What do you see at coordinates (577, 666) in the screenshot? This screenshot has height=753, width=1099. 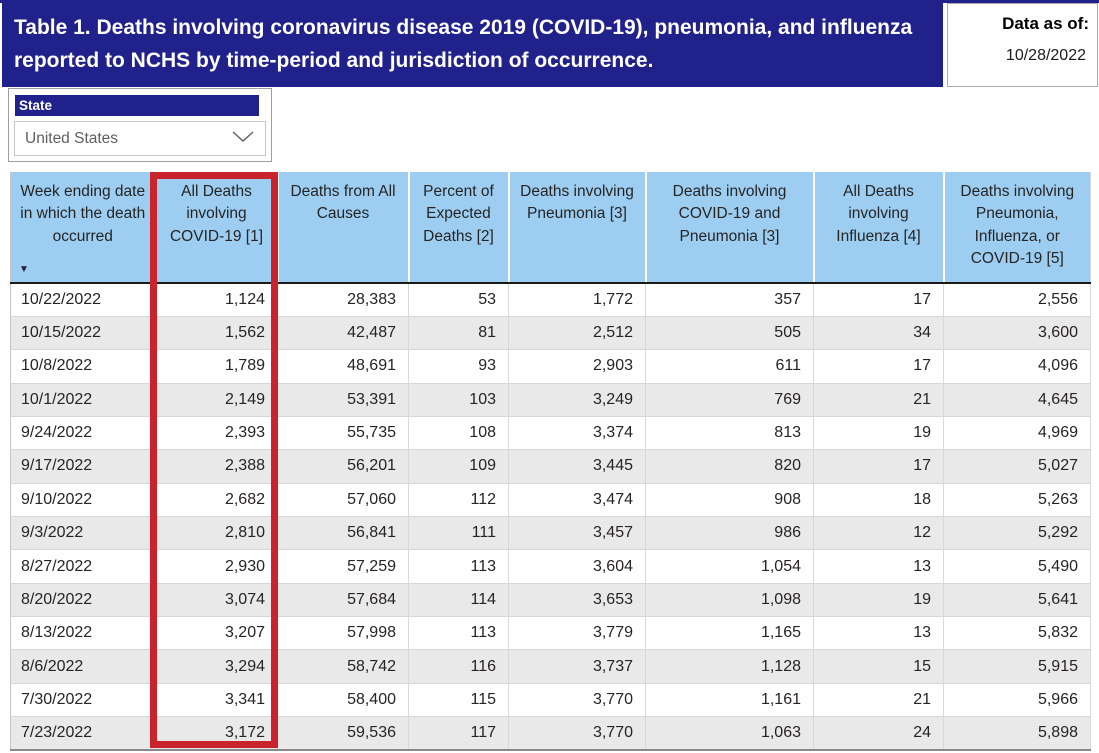 I see `value-cell: 3,737` at bounding box center [577, 666].